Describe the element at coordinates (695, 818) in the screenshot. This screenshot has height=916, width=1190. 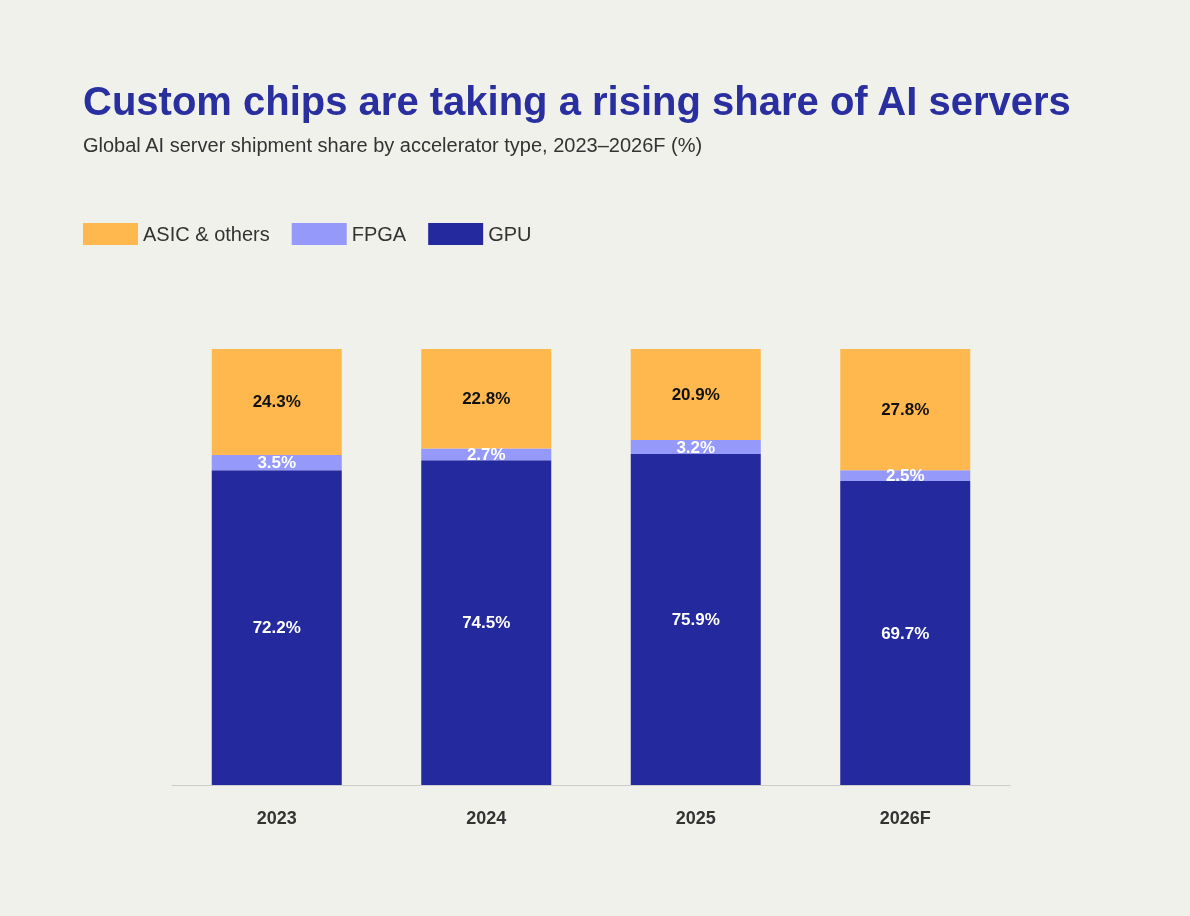
I see `x-tick-label: 2025` at that location.